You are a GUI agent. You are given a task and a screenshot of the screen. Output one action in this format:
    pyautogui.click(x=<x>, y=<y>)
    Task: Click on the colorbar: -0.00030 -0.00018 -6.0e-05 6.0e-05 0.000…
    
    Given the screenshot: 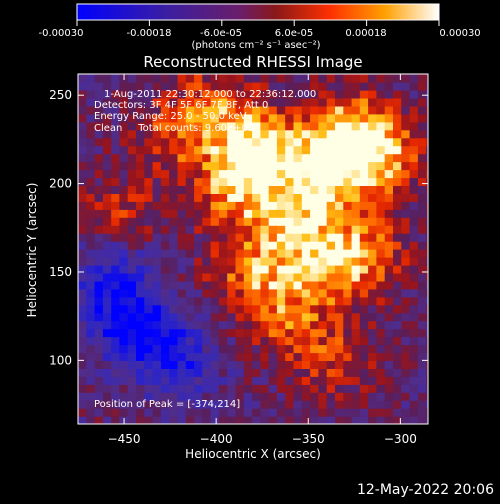 What is the action you would take?
    pyautogui.click(x=260, y=27)
    